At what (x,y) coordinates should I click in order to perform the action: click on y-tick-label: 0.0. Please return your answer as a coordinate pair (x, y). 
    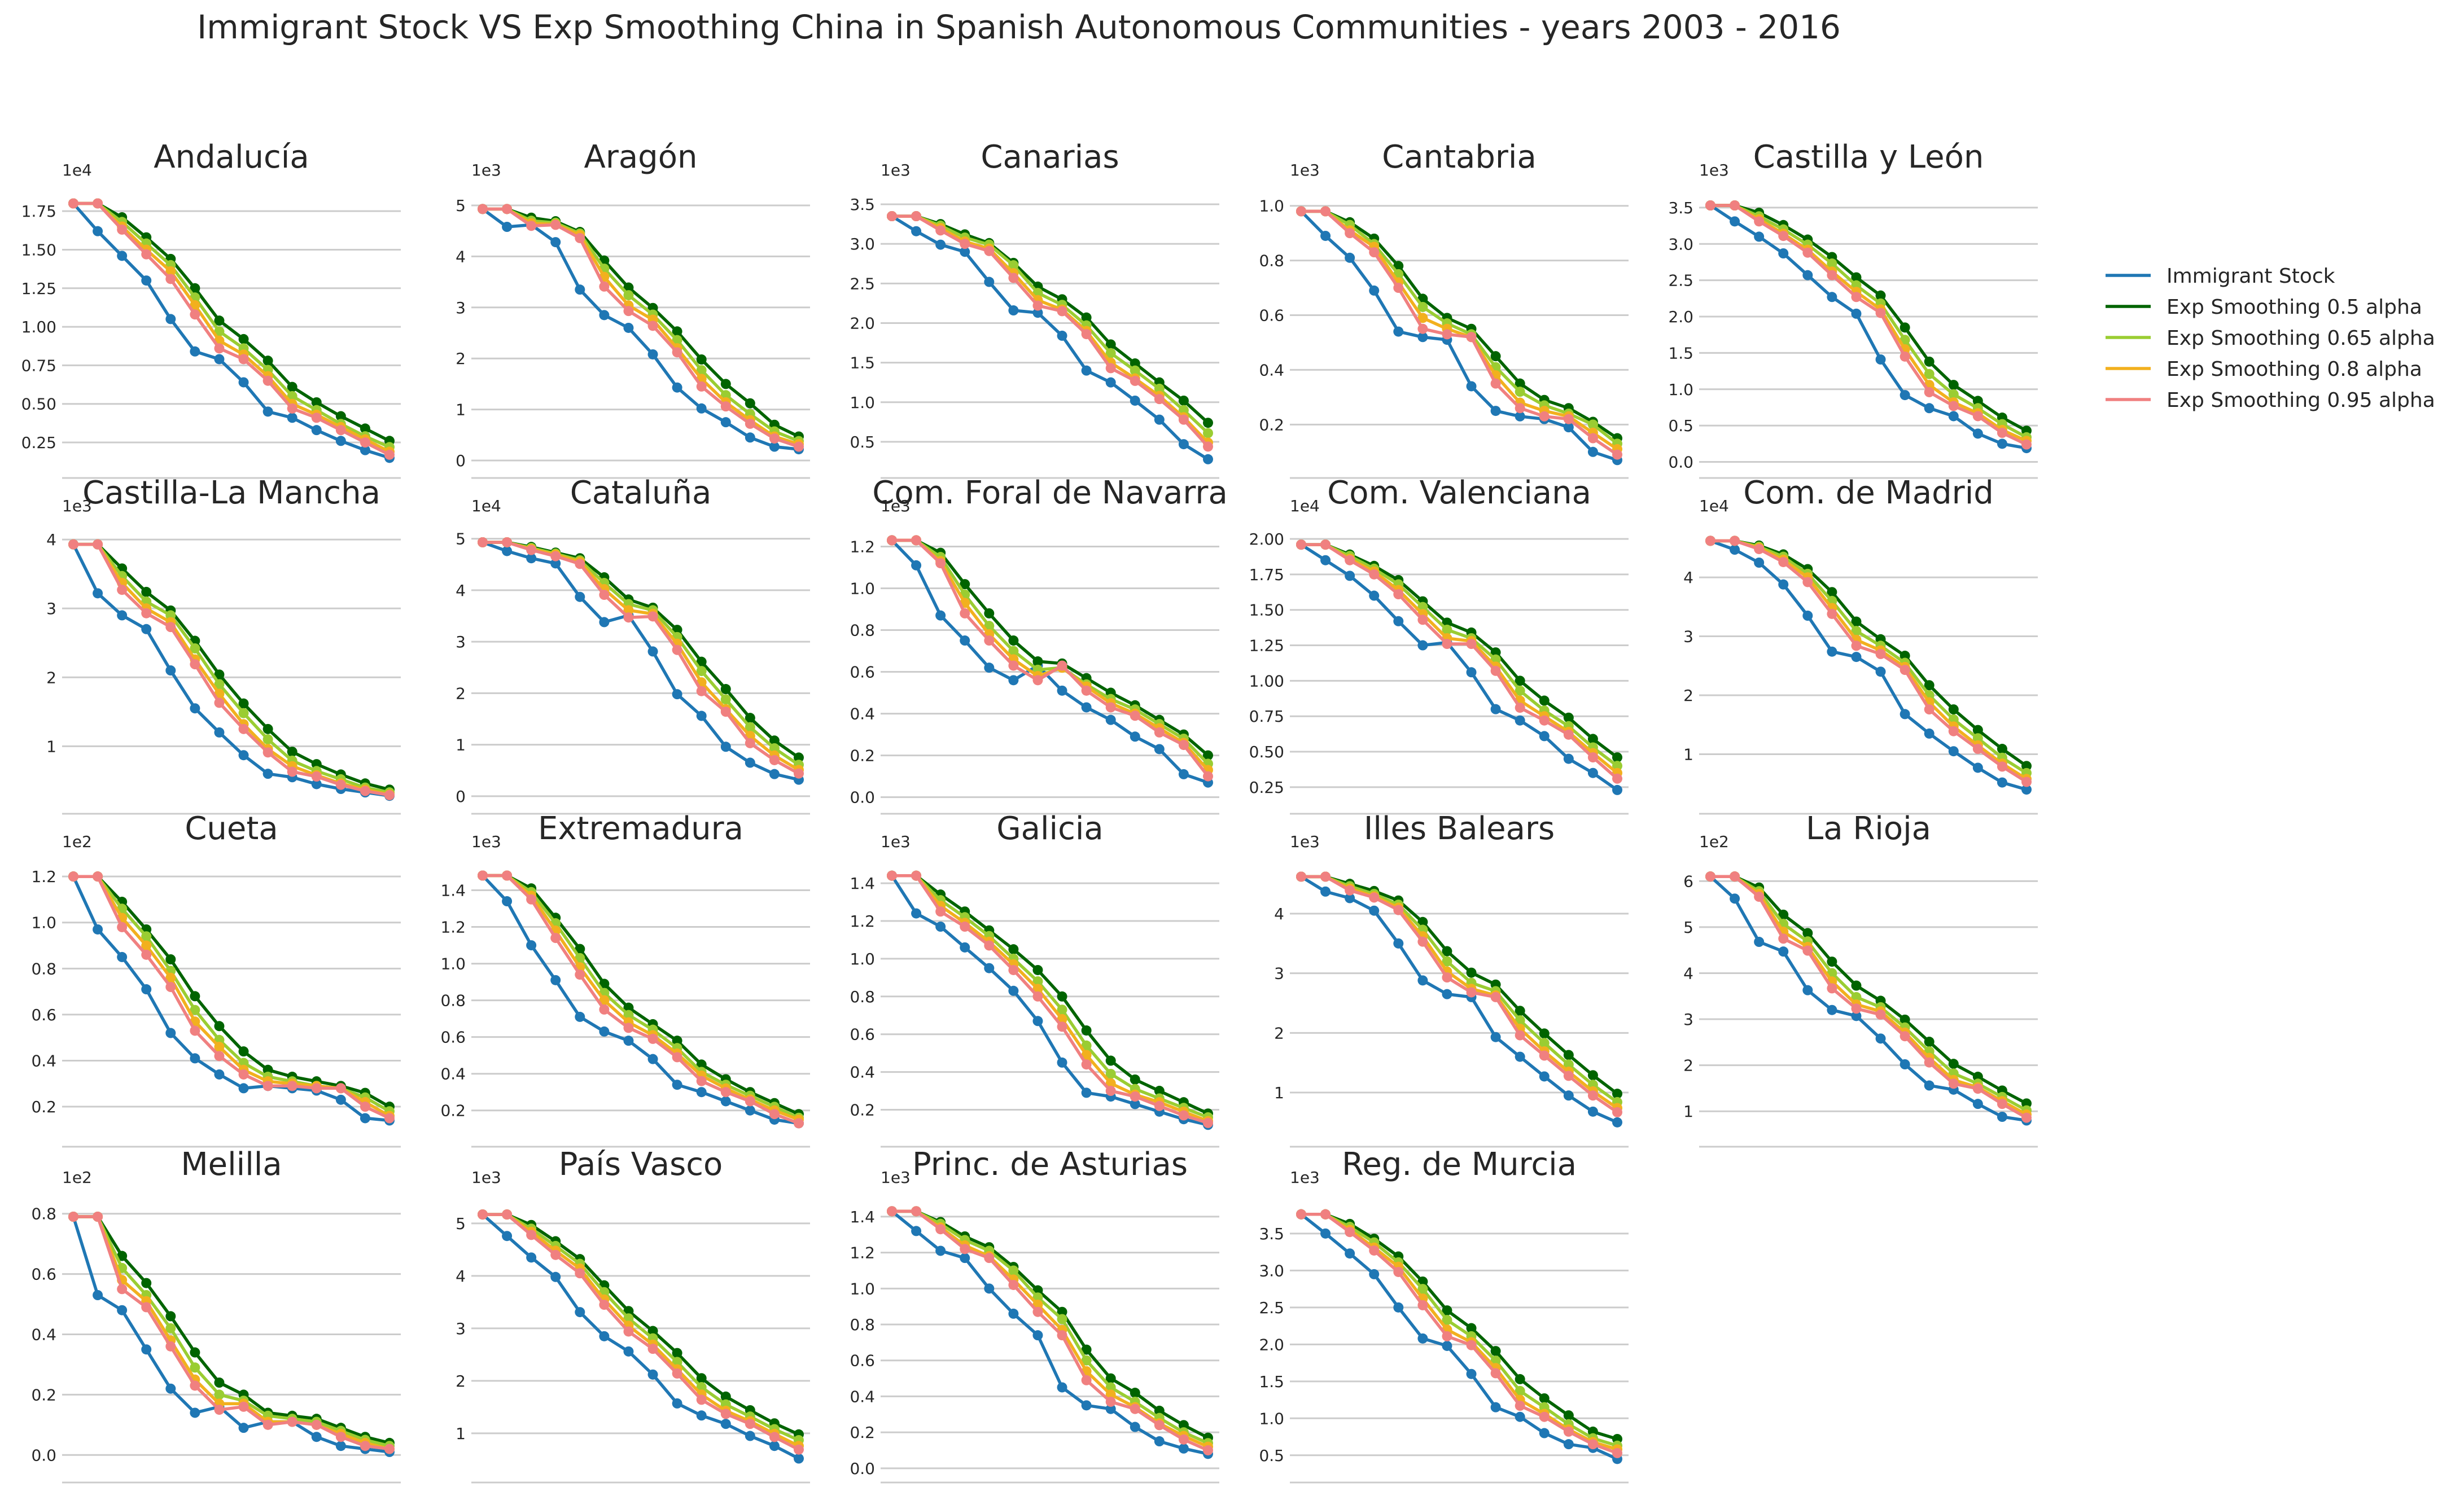
    Looking at the image, I should click on (43, 1455).